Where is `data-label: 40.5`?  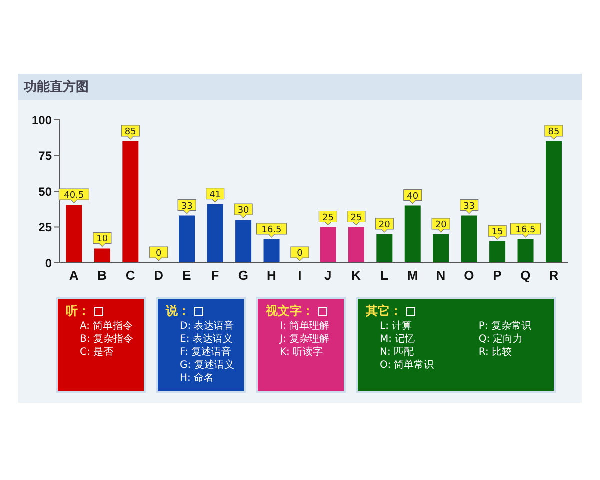 data-label: 40.5 is located at coordinates (74, 196).